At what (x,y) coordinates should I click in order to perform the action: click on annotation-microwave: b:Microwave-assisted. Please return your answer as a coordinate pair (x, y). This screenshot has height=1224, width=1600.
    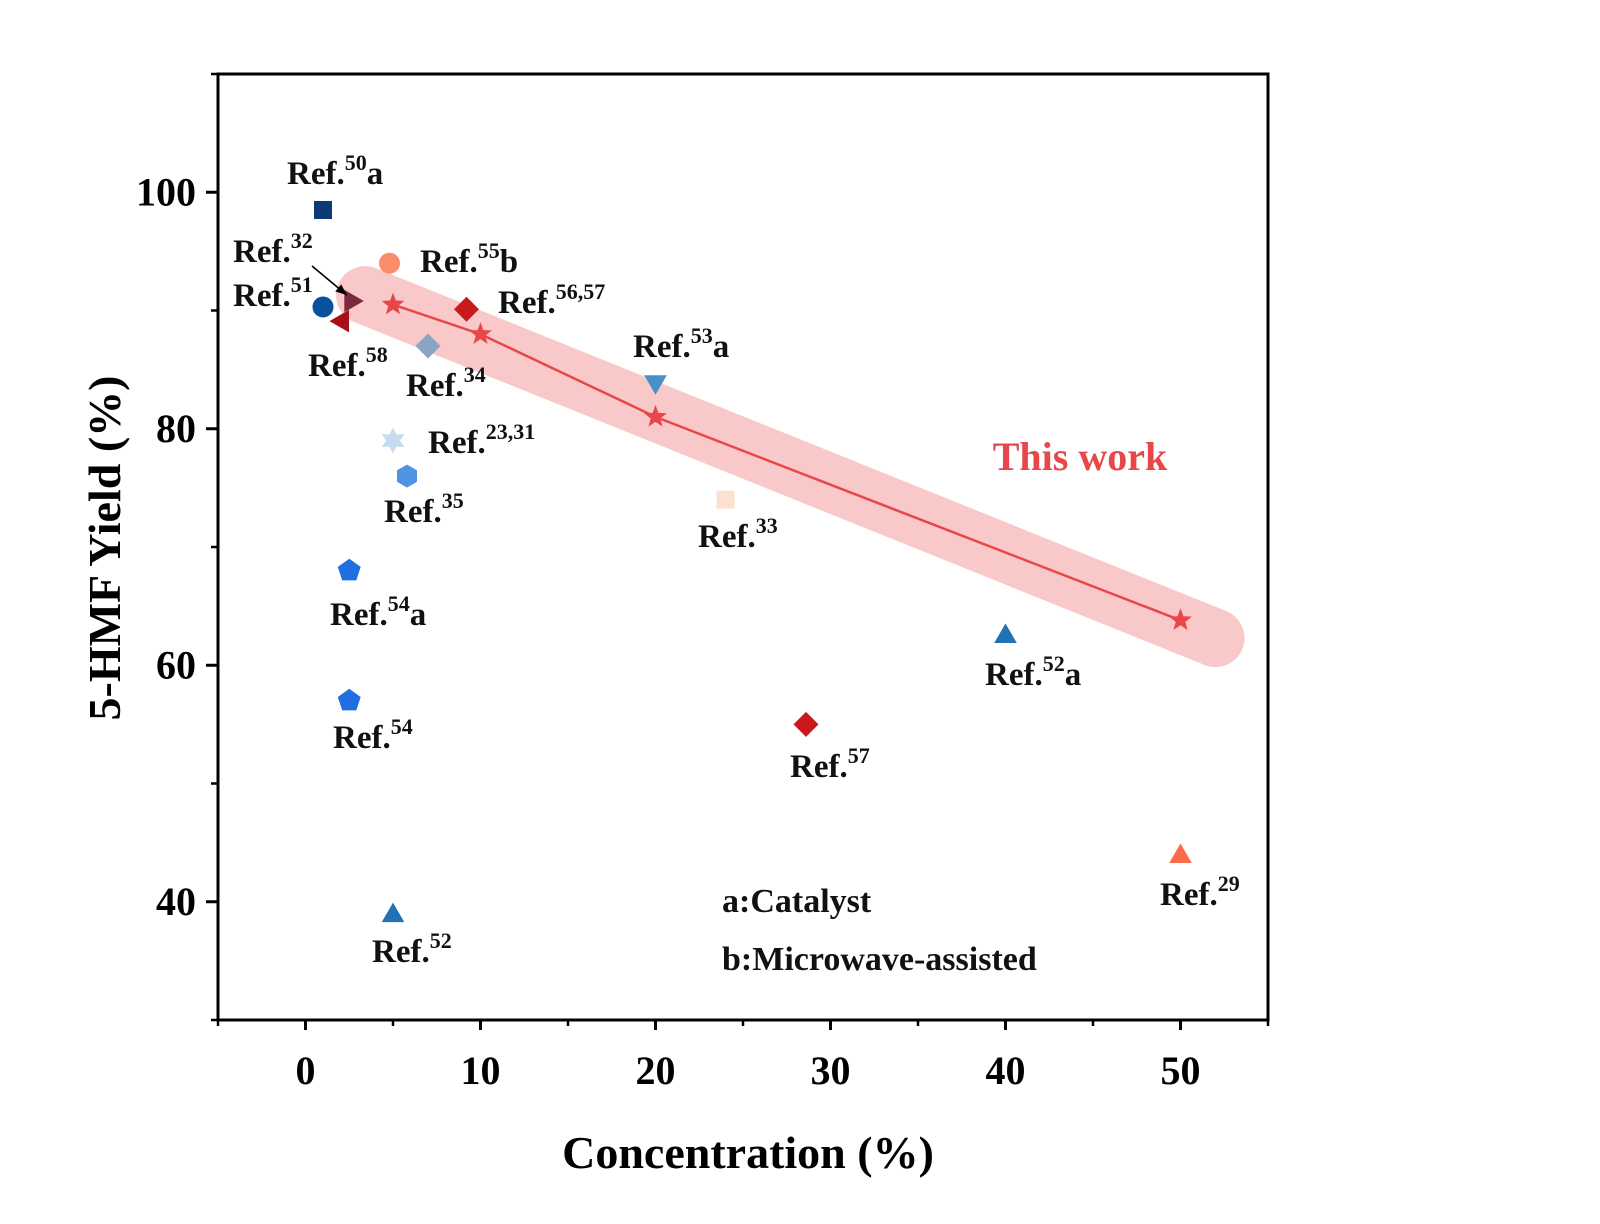
    Looking at the image, I should click on (879, 959).